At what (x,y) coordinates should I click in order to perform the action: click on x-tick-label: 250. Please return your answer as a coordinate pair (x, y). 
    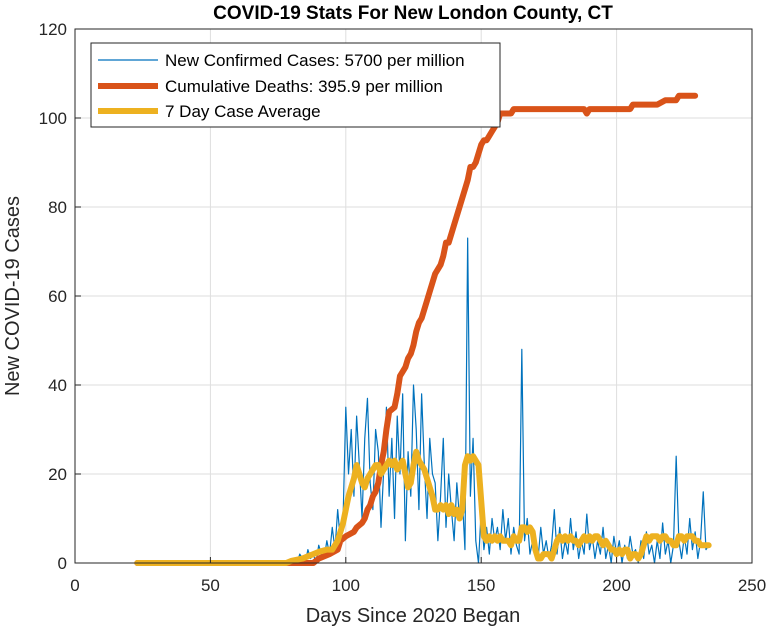
    Looking at the image, I should click on (752, 585).